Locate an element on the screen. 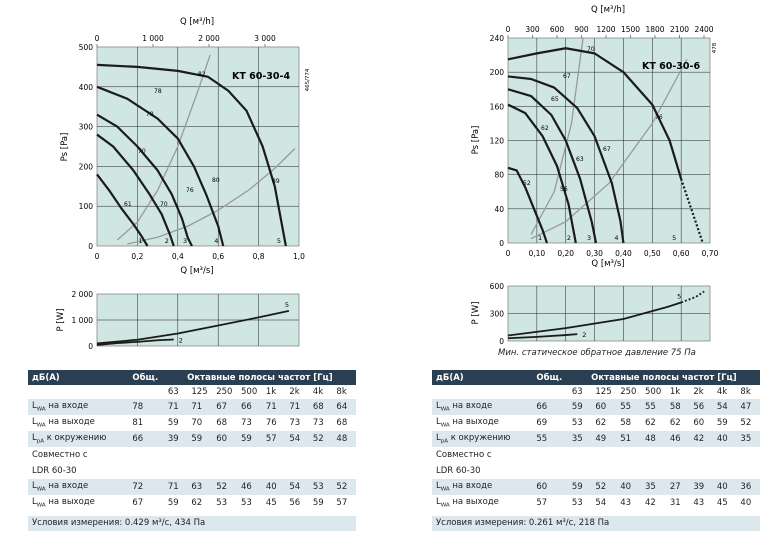 Image resolution: width=773 pixels, height=549 pixels. table-row: LWA на выходе 57 53 54 43 42 31 43 45 40 is located at coordinates (596, 503).